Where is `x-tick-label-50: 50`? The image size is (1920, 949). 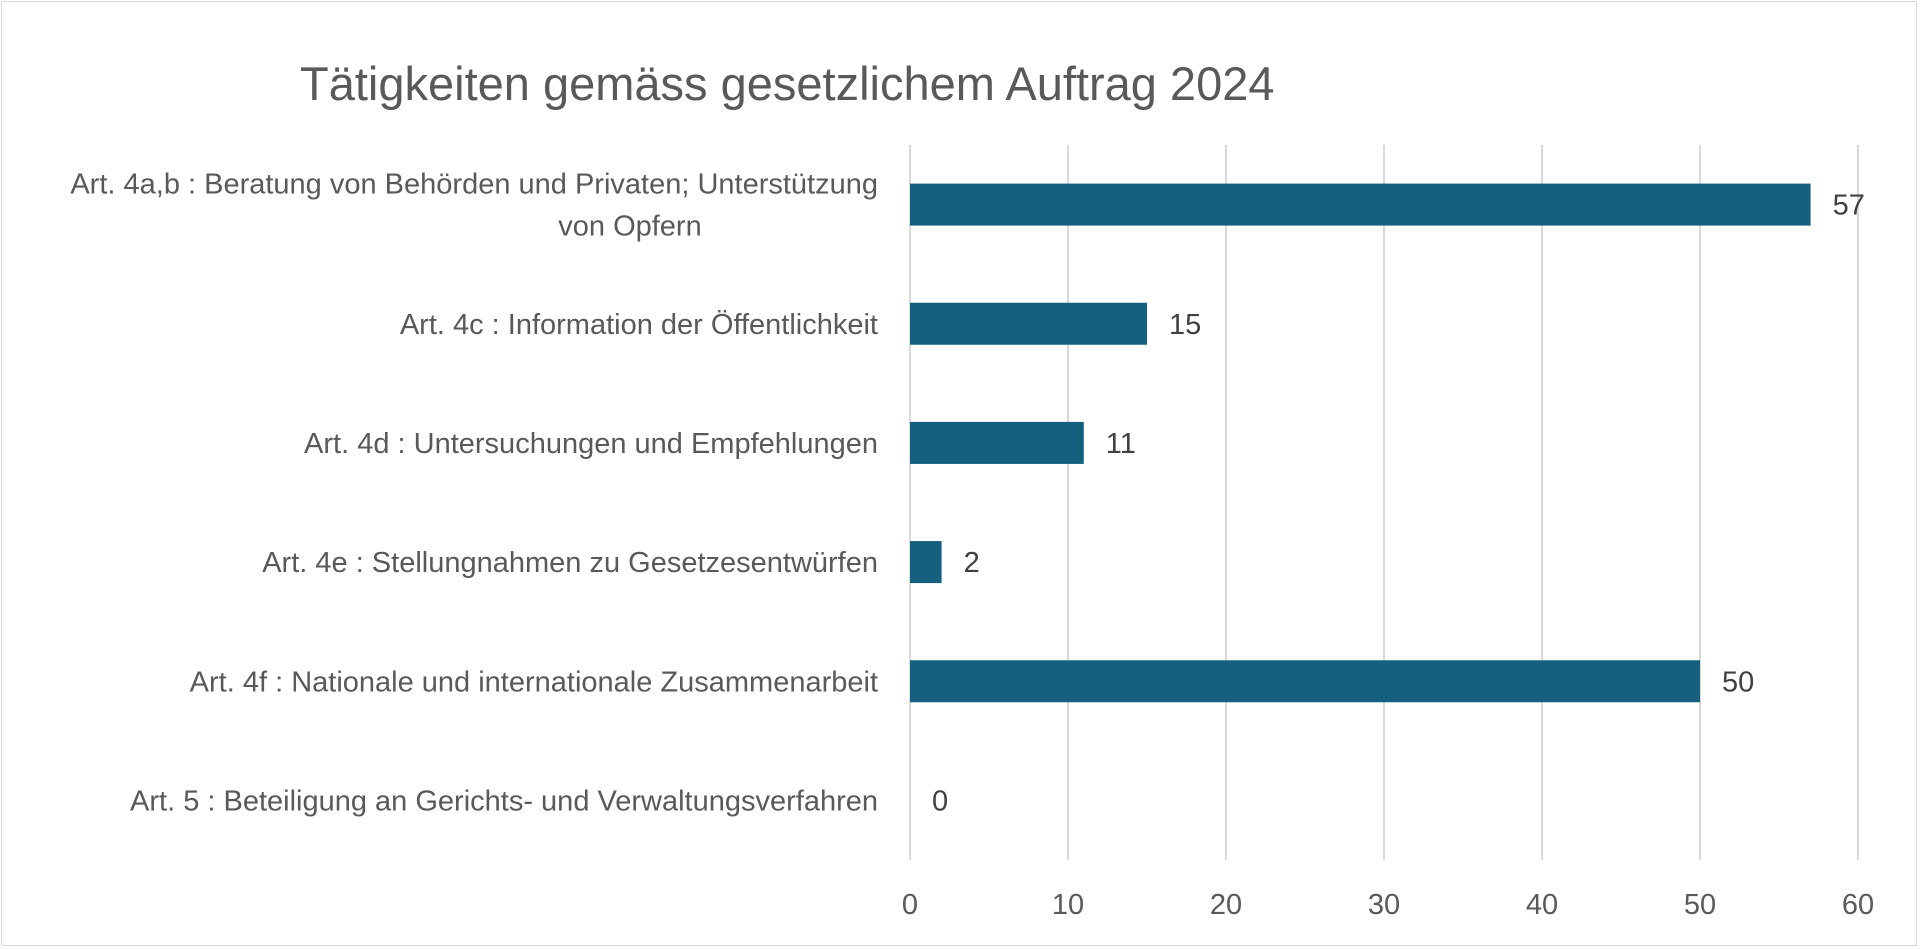 x-tick-label-50: 50 is located at coordinates (1700, 905).